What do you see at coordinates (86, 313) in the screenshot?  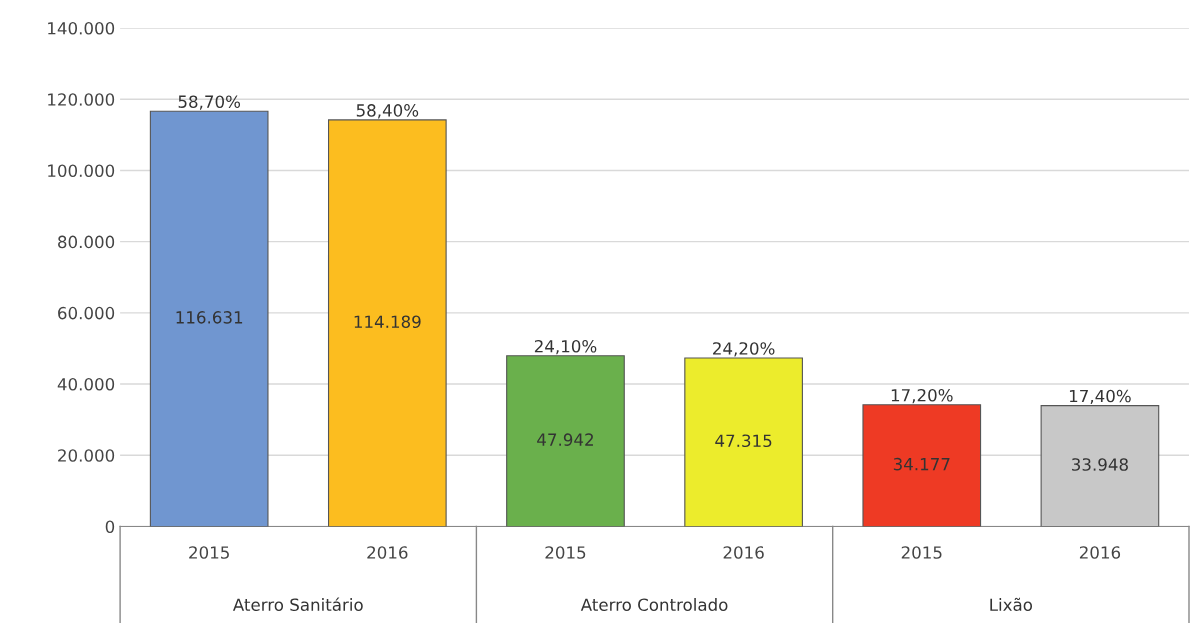 I see `y-tick-label: 60.000` at bounding box center [86, 313].